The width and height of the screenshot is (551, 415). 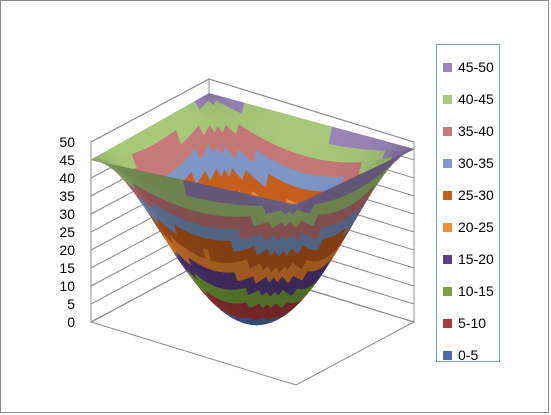 What do you see at coordinates (476, 259) in the screenshot?
I see `legend-label: 15-20` at bounding box center [476, 259].